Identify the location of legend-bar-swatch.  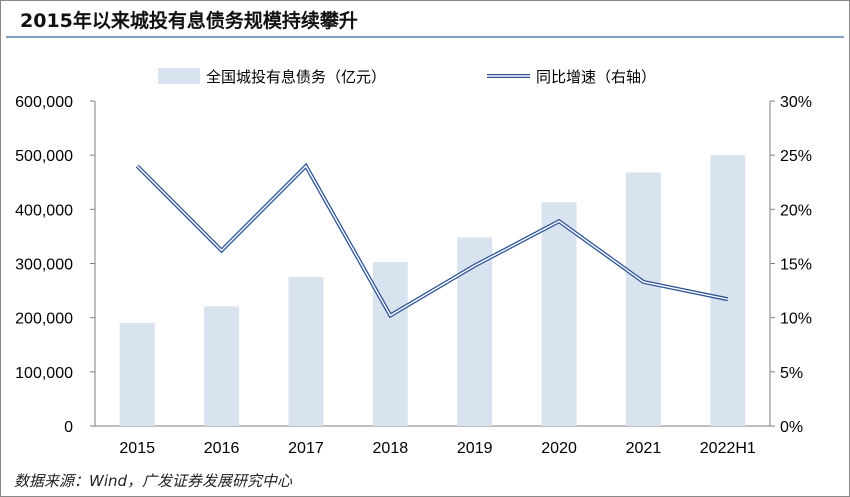
(179, 76).